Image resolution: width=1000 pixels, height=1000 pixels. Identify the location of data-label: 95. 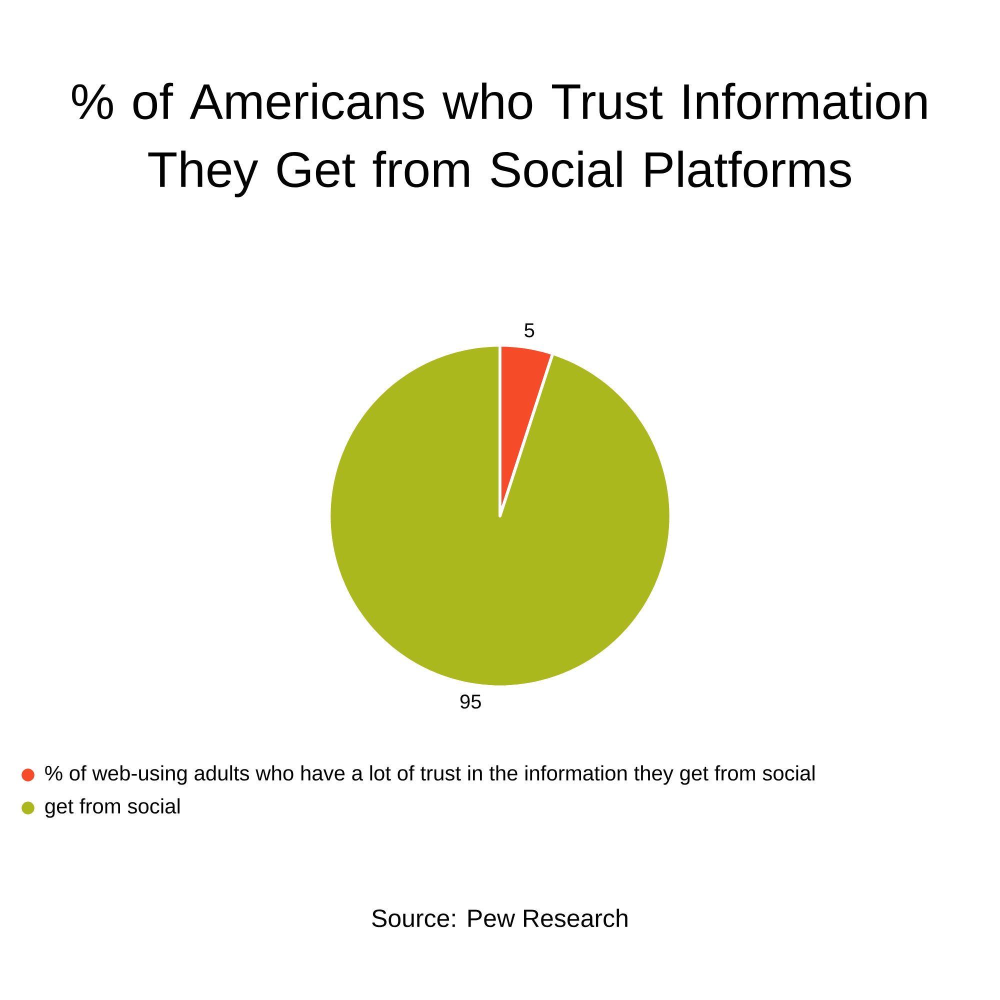
(470, 701).